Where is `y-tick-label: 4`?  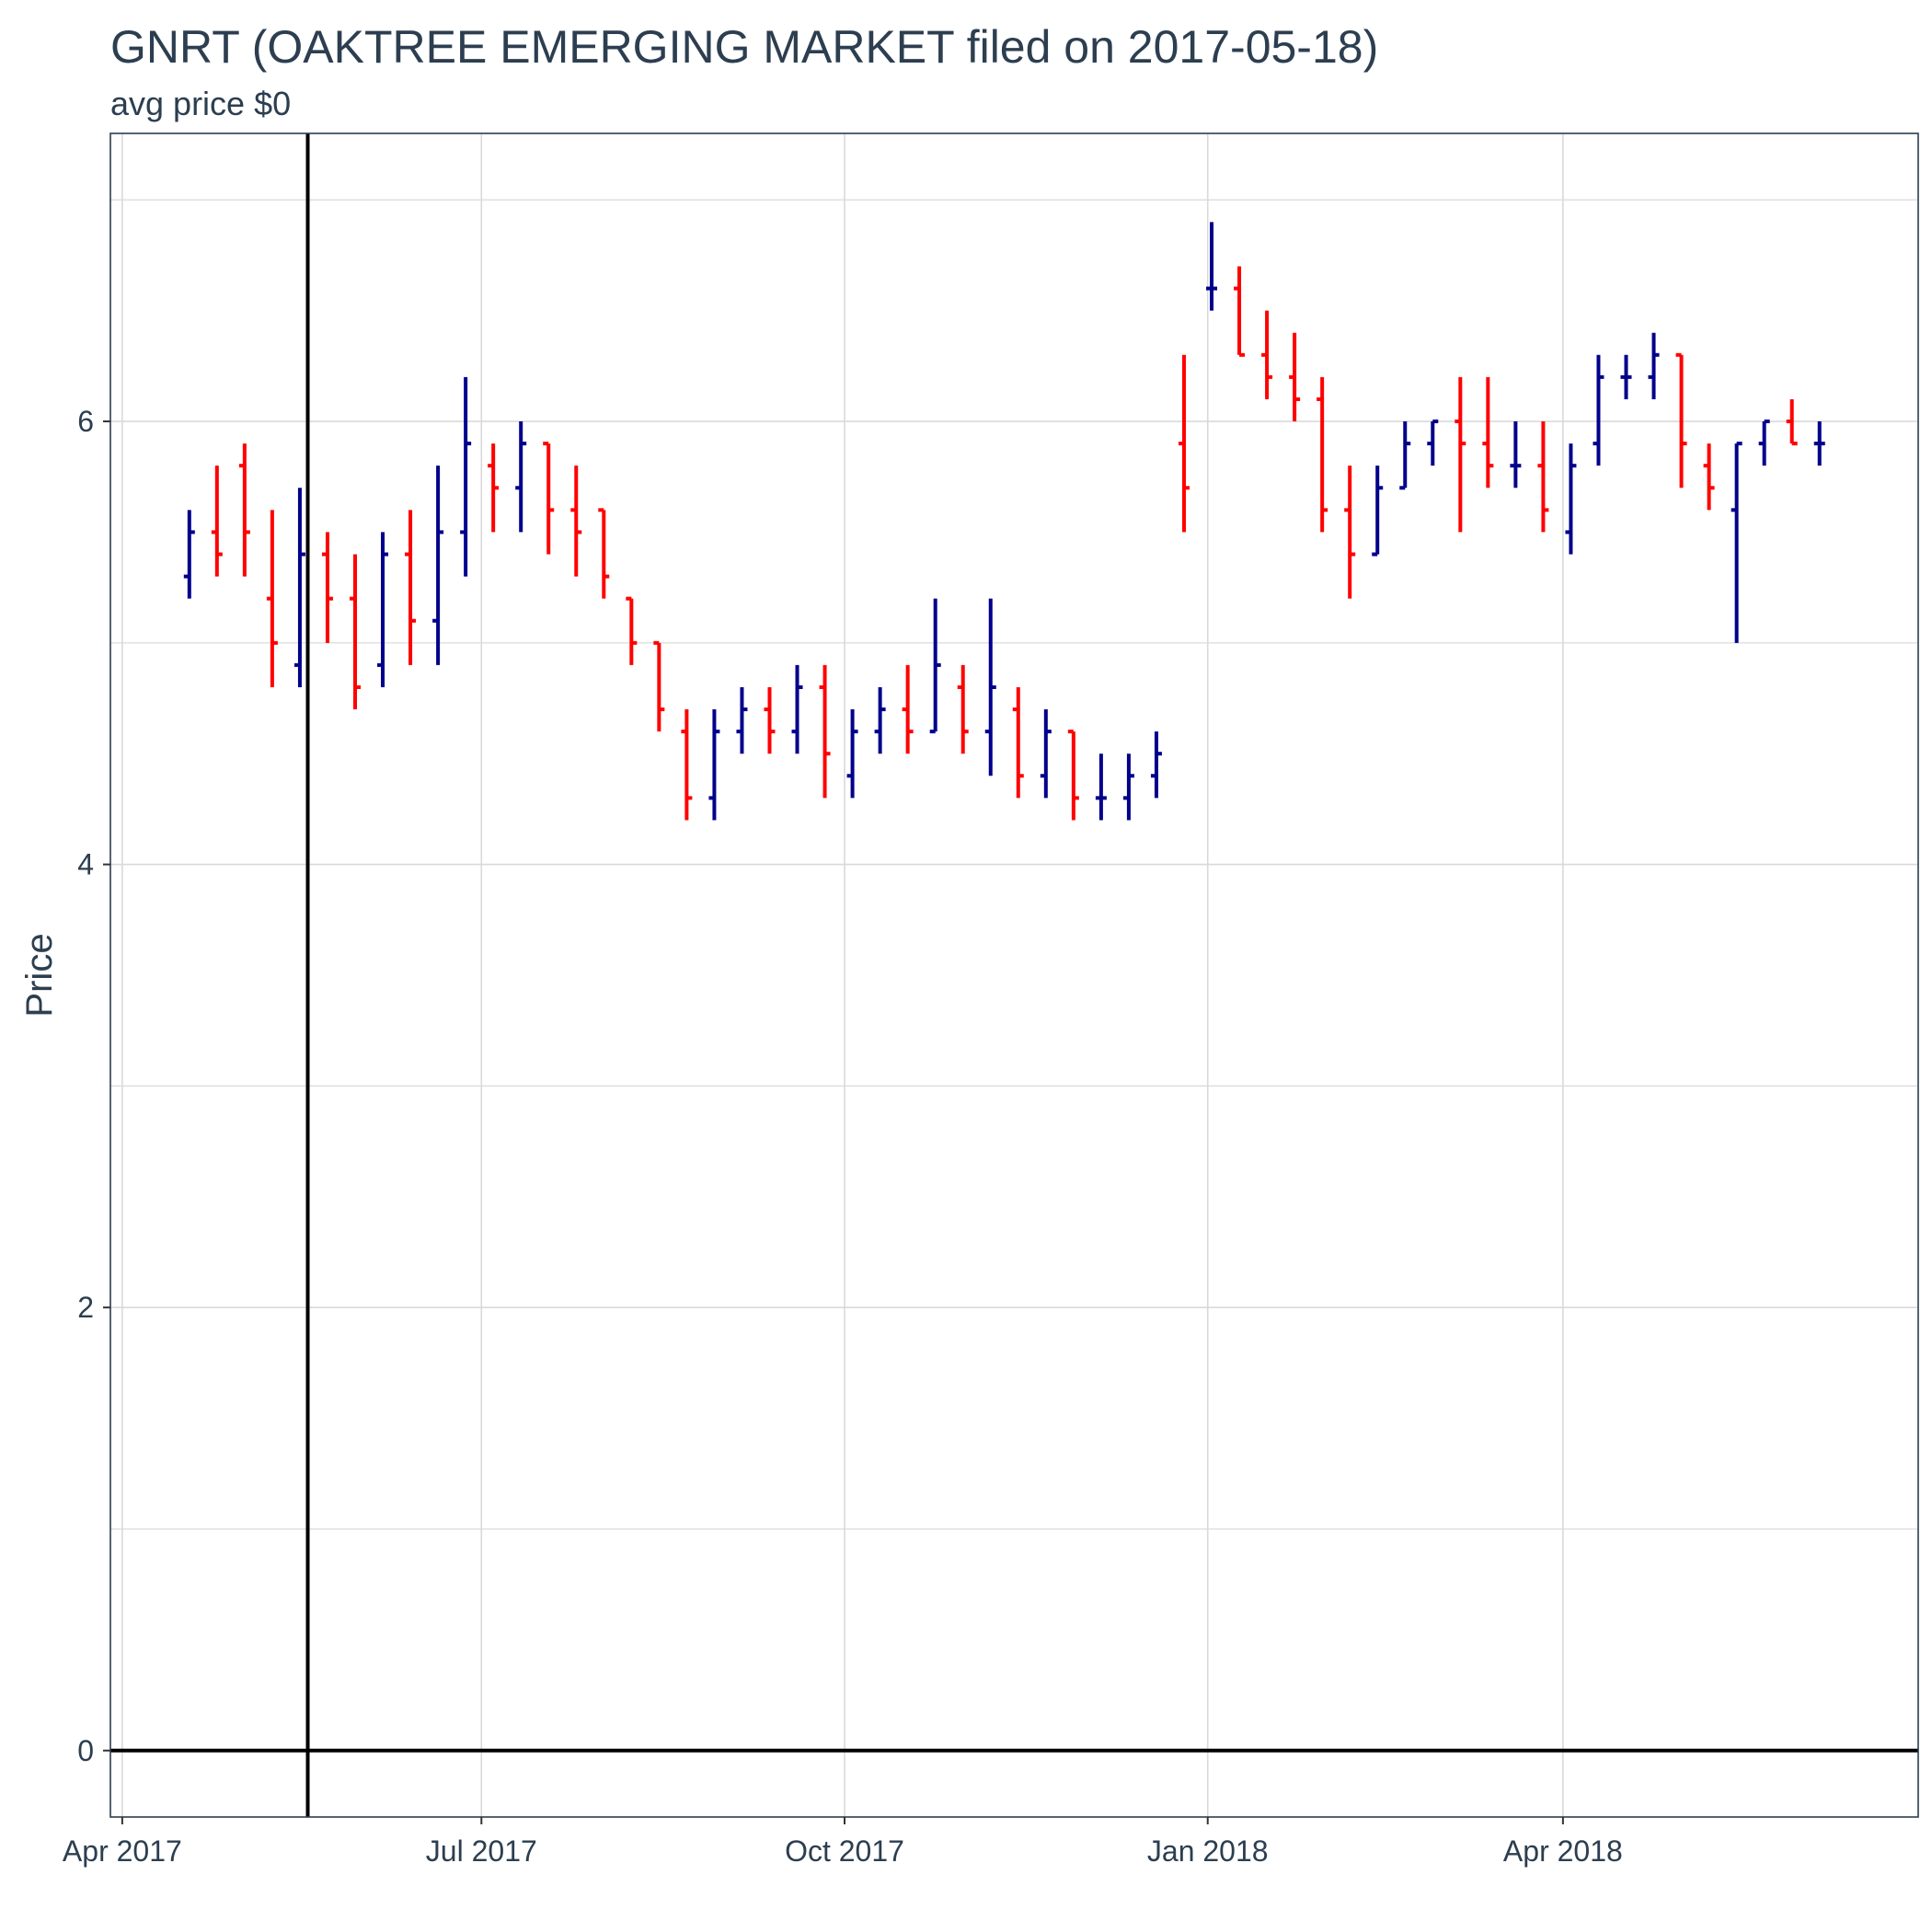 y-tick-label: 4 is located at coordinates (85, 864).